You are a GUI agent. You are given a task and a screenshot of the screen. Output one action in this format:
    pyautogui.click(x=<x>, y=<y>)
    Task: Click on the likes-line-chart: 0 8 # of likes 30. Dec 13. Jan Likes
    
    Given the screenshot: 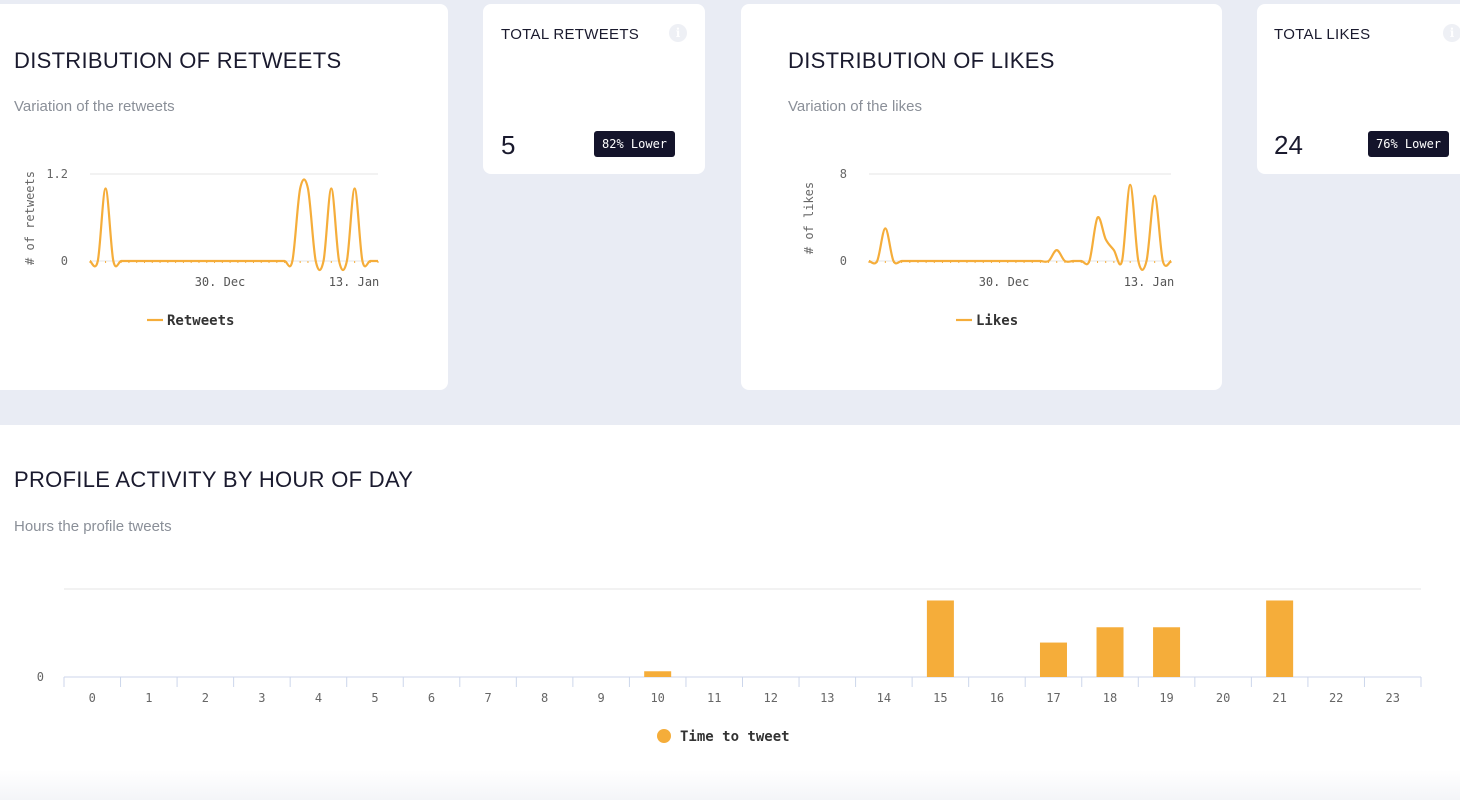 What is the action you would take?
    pyautogui.click(x=988, y=248)
    